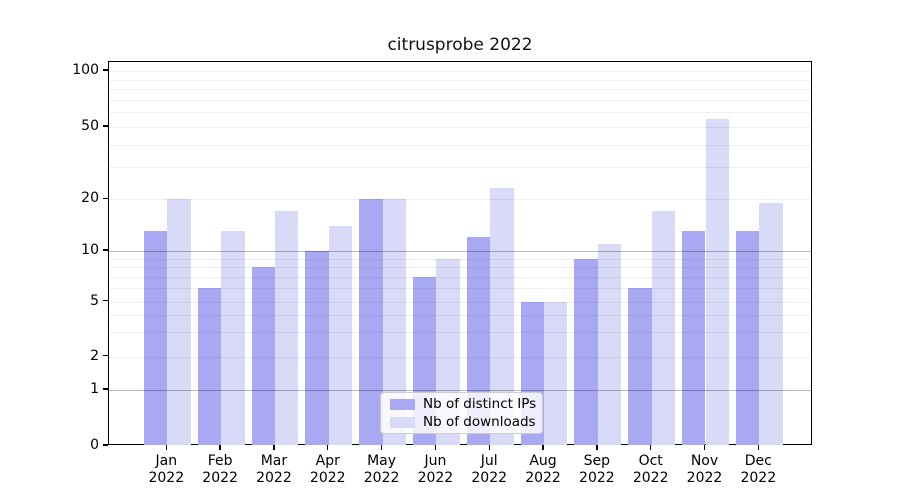  I want to click on x-tick-month: Sep, so click(597, 461).